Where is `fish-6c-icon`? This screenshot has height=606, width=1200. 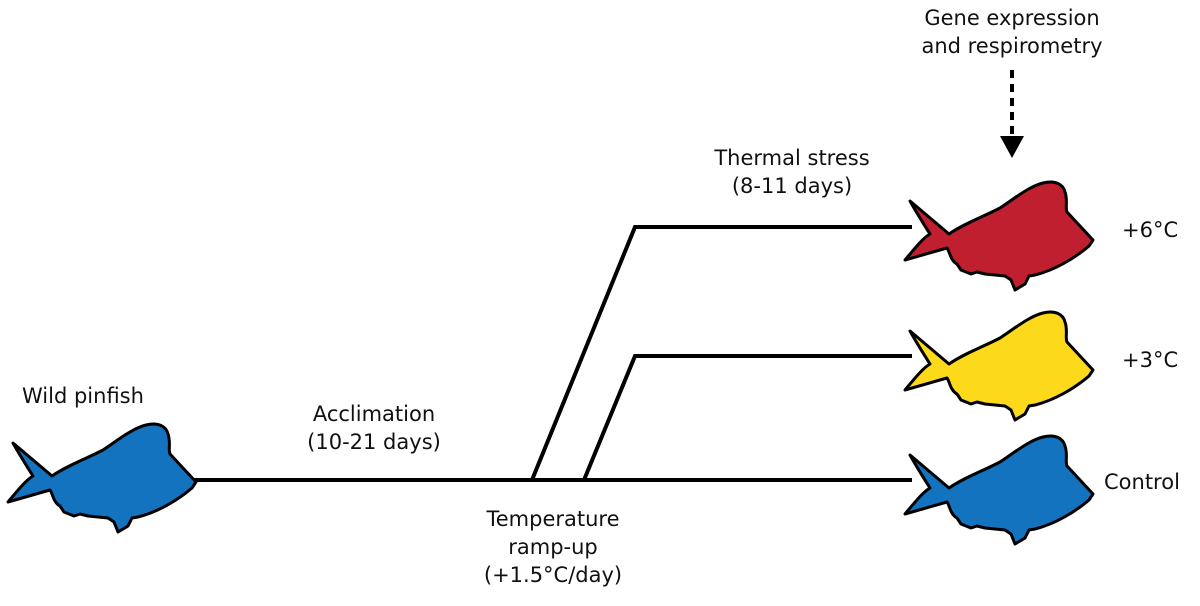
fish-6c-icon is located at coordinates (999, 236).